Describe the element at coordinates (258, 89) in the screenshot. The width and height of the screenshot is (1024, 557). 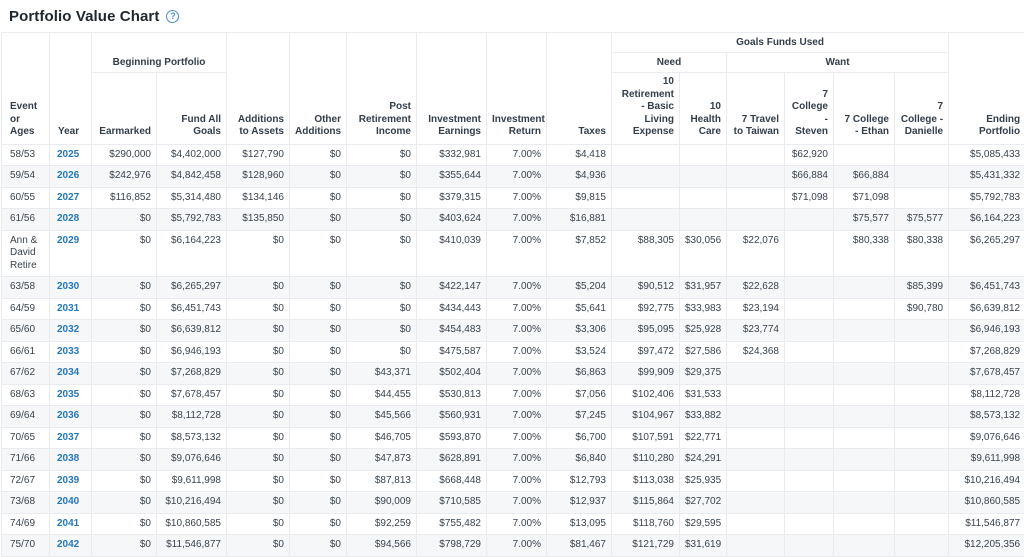
I see `col-header-additions-to-assets: Additions to Assets` at that location.